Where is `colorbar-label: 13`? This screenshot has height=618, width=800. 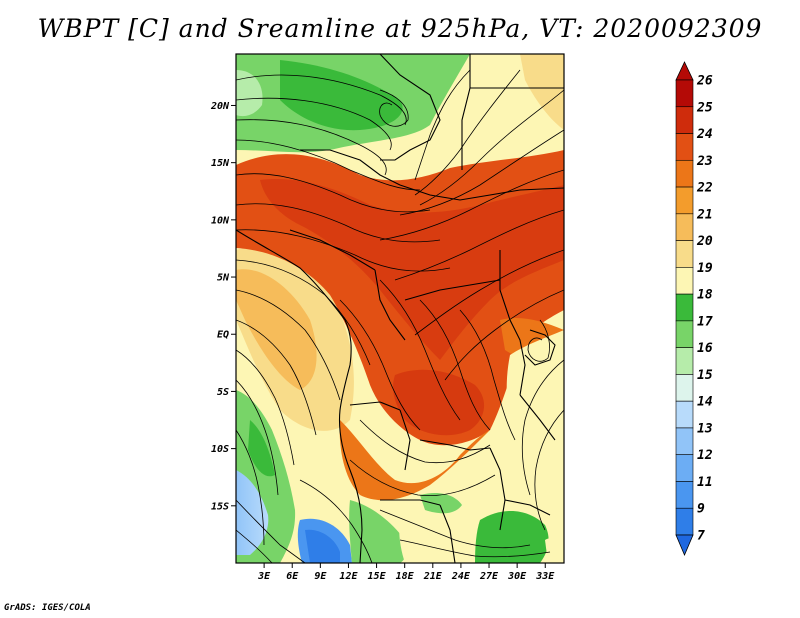
colorbar-label: 13 is located at coordinates (705, 428).